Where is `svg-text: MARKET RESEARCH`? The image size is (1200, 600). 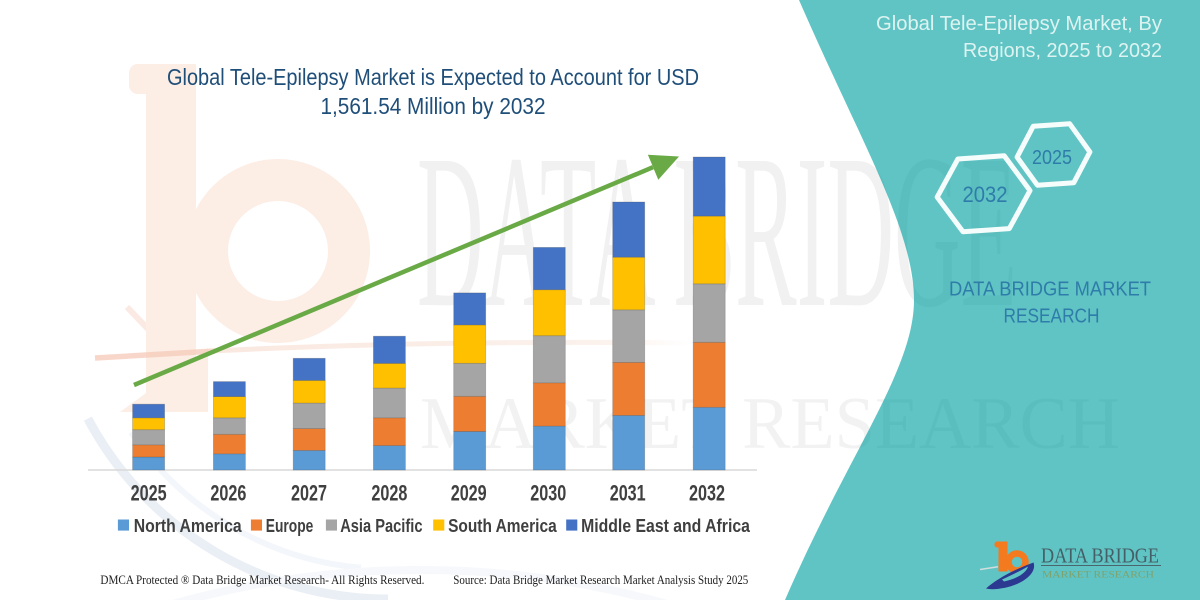 svg-text: MARKET RESEARCH is located at coordinates (1098, 575).